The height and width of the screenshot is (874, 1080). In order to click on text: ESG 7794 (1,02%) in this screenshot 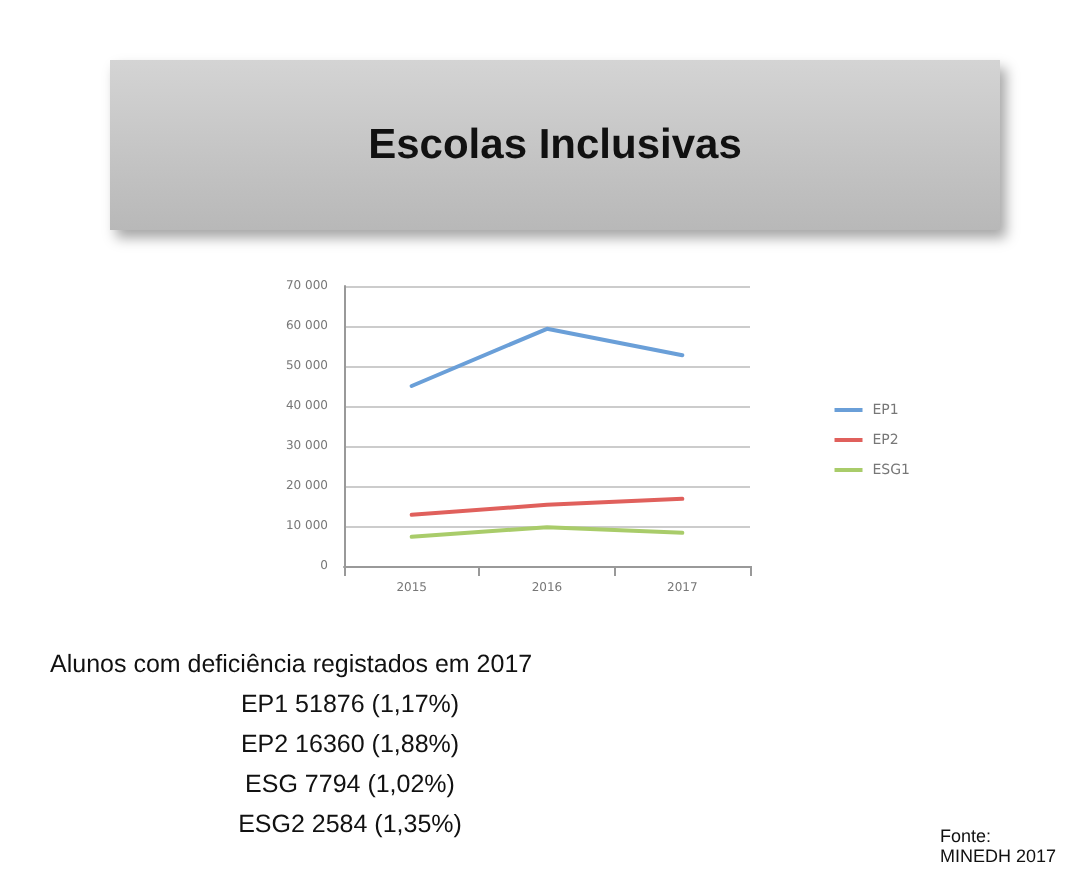, I will do `click(350, 784)`.